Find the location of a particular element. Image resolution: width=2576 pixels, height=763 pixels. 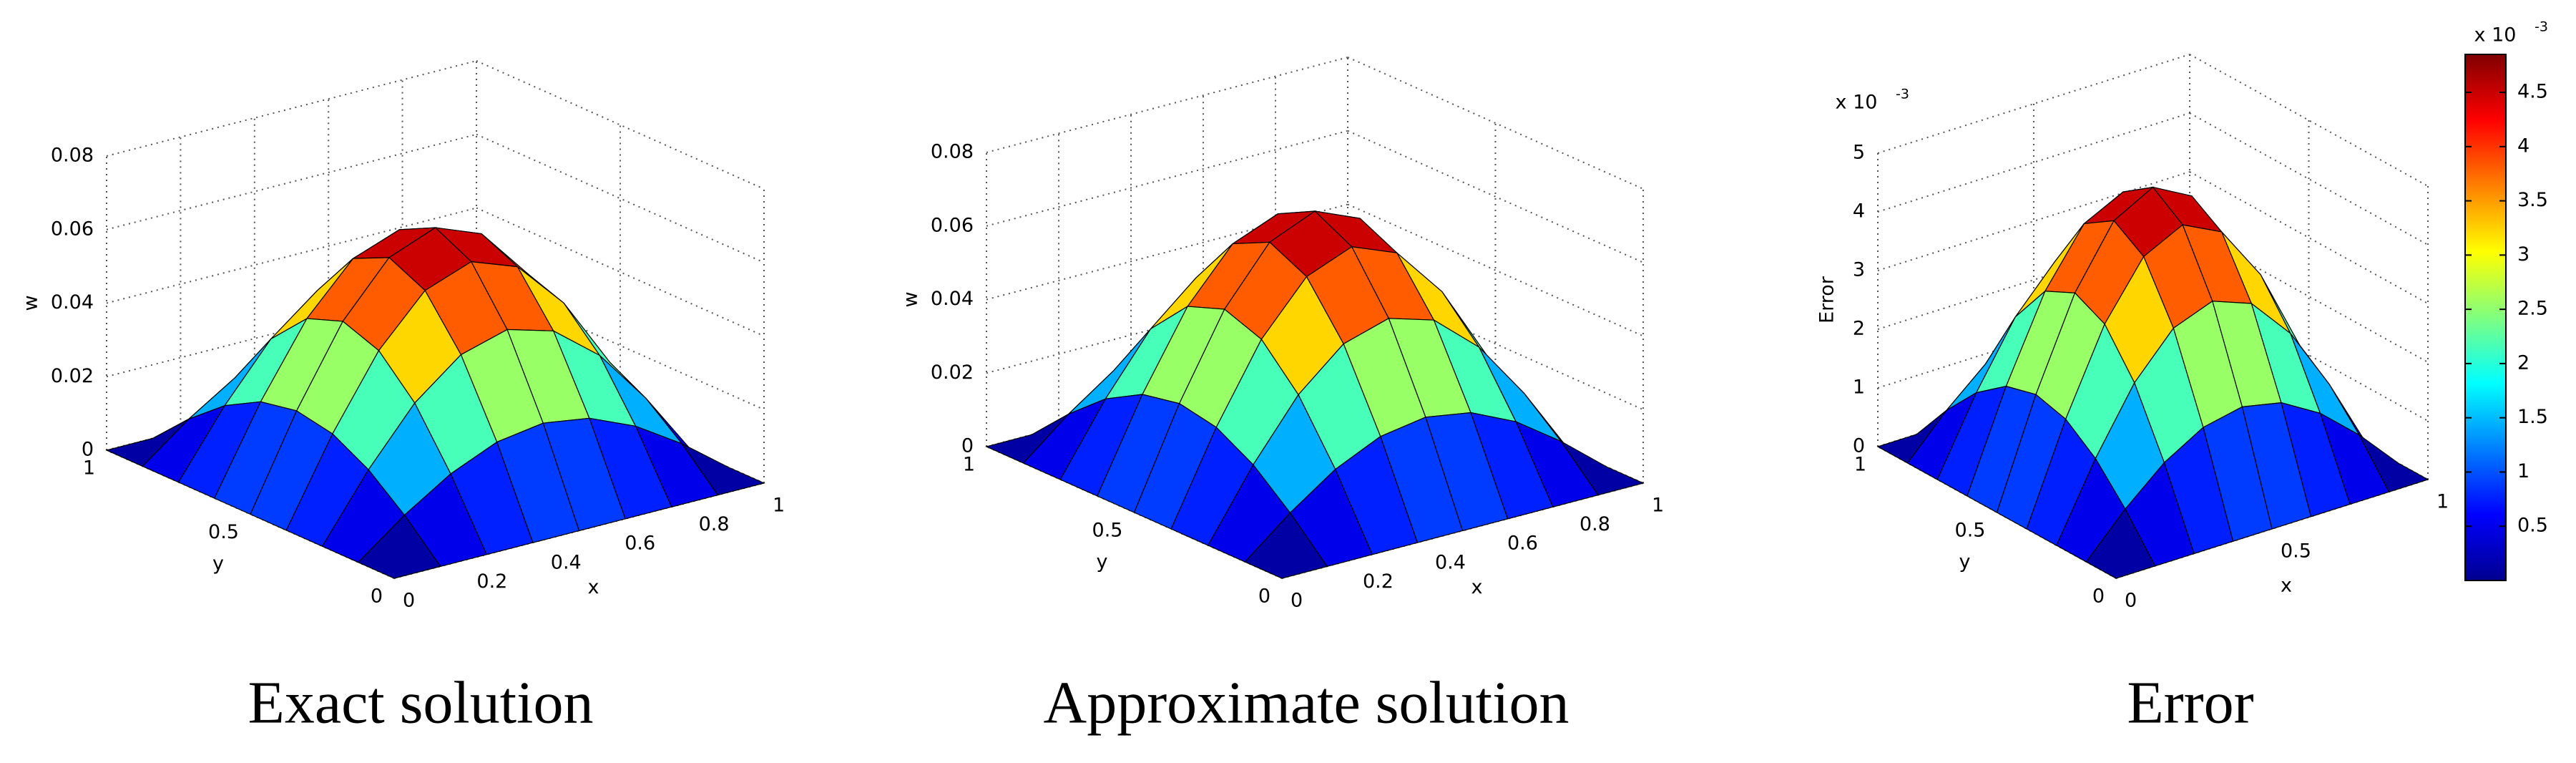

colorbar-tick-label: 1.5 is located at coordinates (2532, 417).